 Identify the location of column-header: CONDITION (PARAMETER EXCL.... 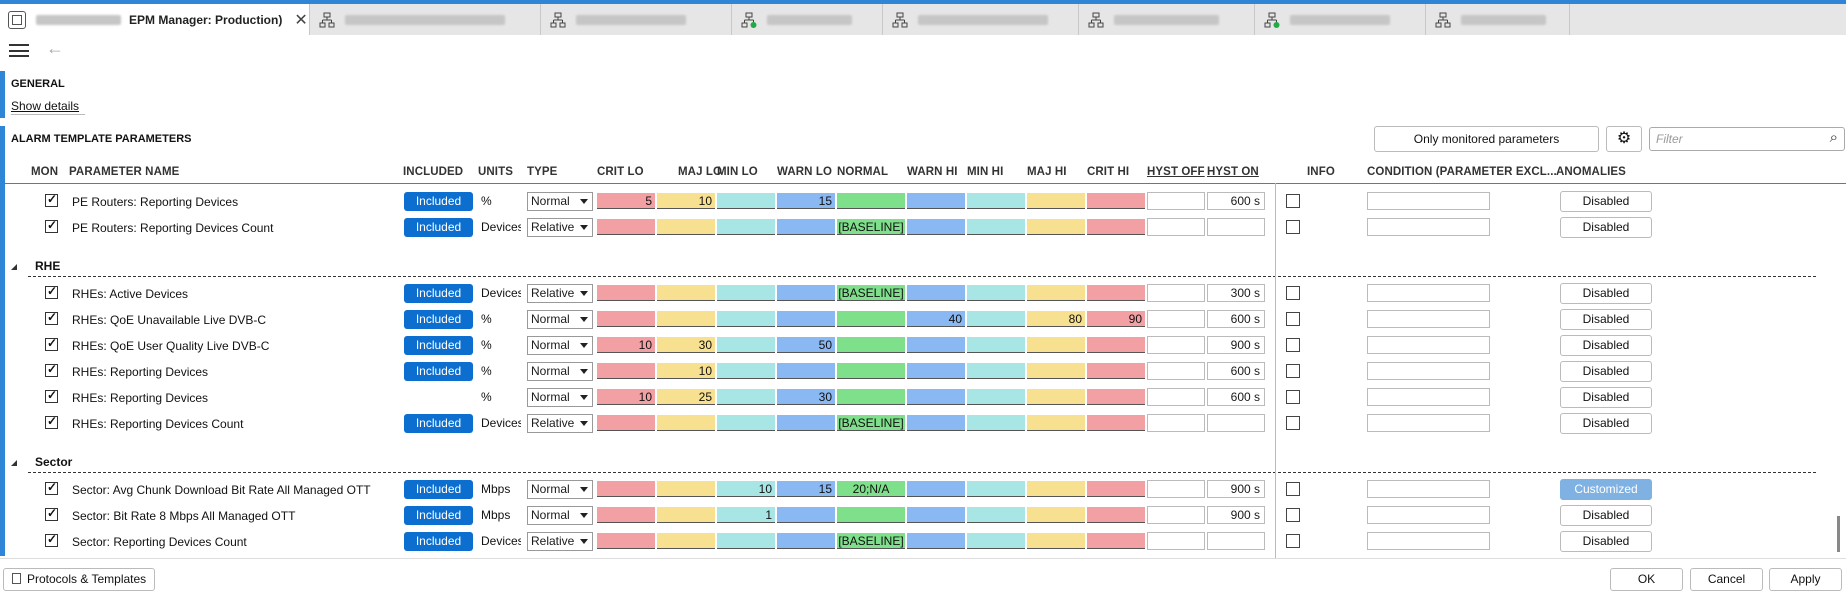
(1462, 172).